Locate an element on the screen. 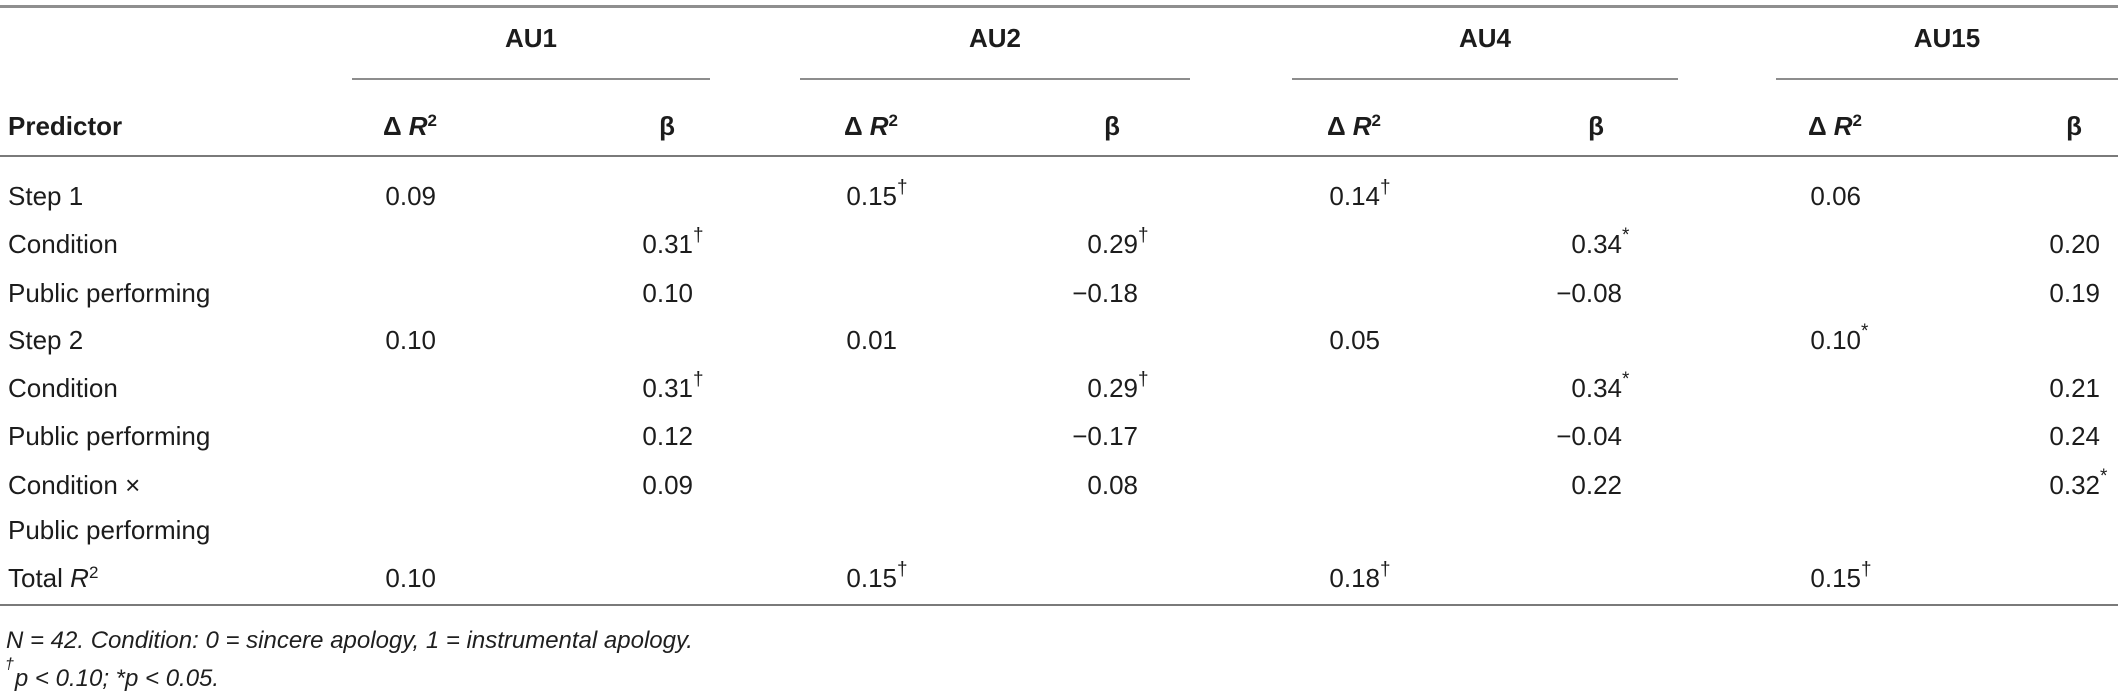 The image size is (2118, 694). table-cell: 0.18 † is located at coordinates (1337, 577).